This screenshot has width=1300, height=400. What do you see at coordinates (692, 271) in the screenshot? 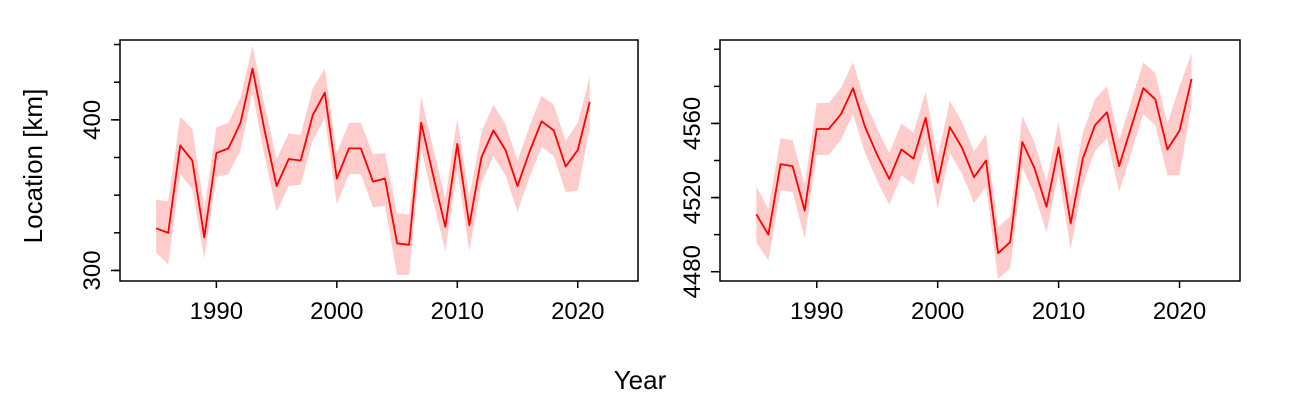
I see `y-tick-label: 4480` at bounding box center [692, 271].